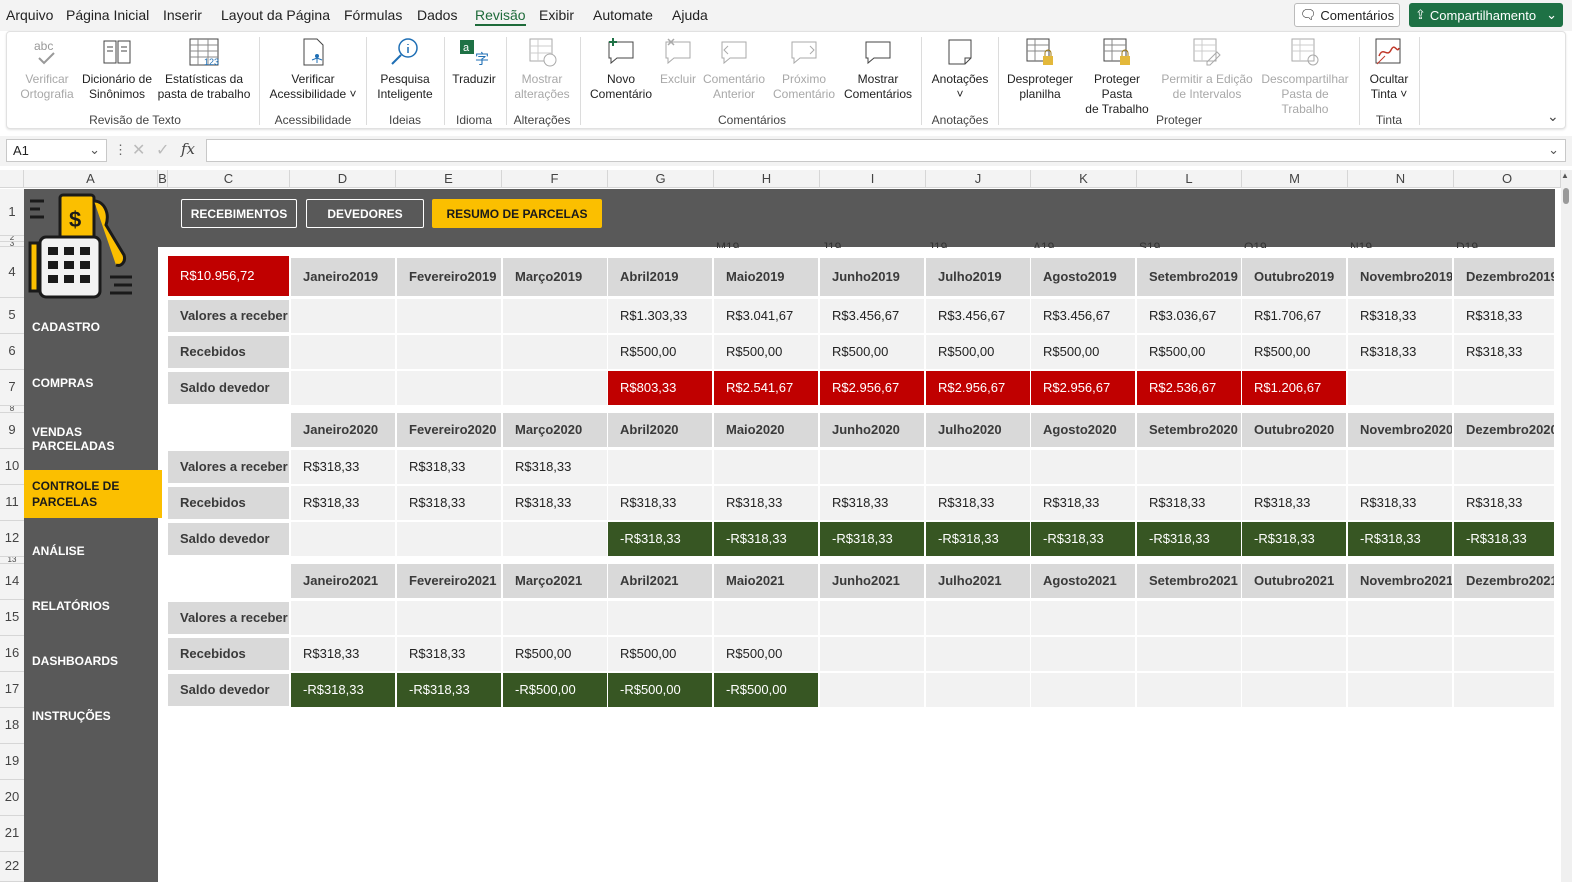 The height and width of the screenshot is (882, 1572). What do you see at coordinates (405, 69) in the screenshot?
I see `smart-lookup-button: Pesquisa Inteligente` at bounding box center [405, 69].